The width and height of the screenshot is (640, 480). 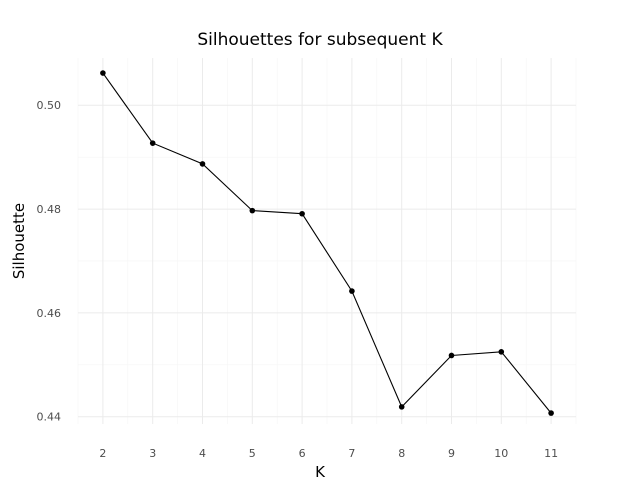 I want to click on x-tick-label: 9, so click(x=451, y=453).